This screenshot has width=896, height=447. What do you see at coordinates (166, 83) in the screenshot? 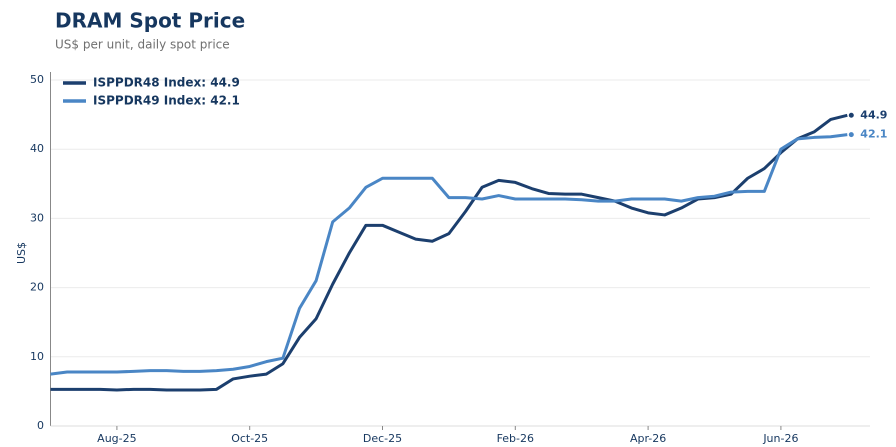
I see `legend-label: ISPPDR48 Index: 44.9` at bounding box center [166, 83].